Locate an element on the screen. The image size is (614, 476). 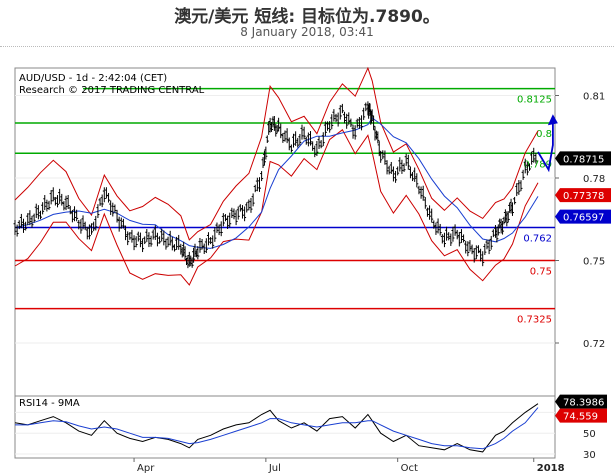
price-tick-label: 0.72 is located at coordinates (594, 344).